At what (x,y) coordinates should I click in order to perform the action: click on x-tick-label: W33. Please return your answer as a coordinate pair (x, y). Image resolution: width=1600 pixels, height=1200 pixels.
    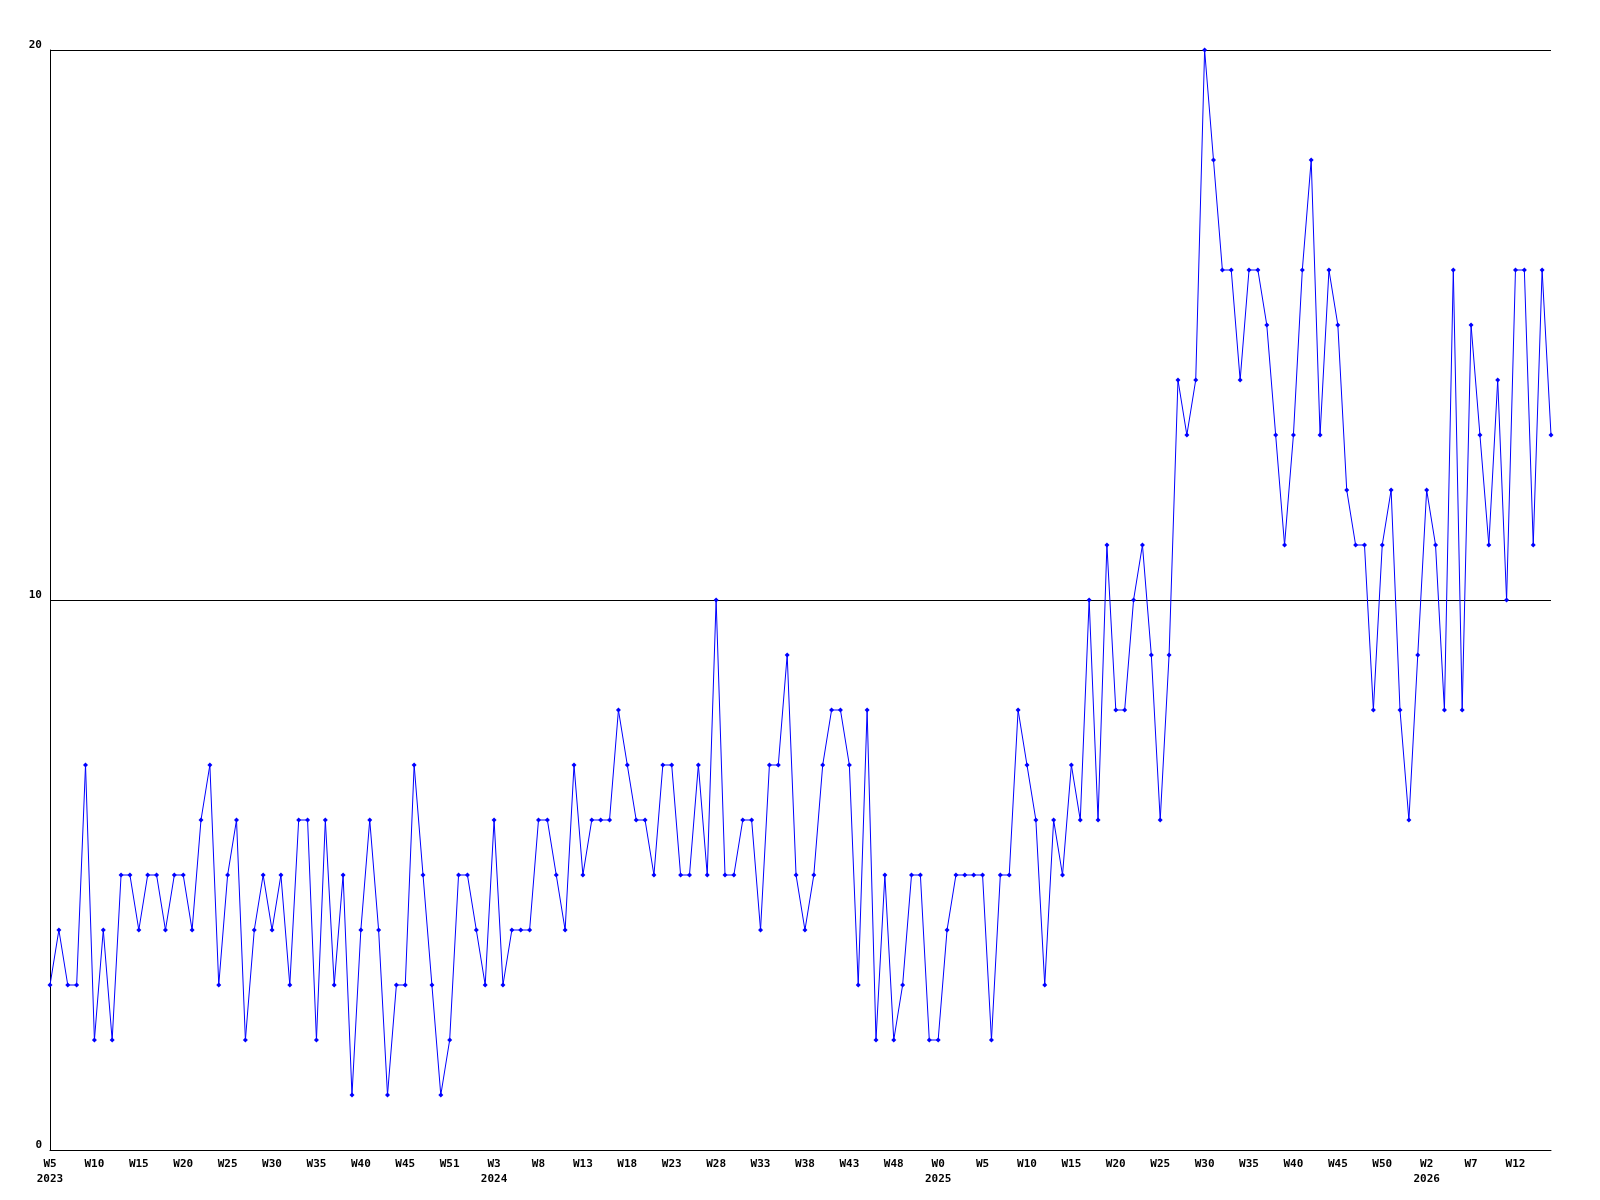
    Looking at the image, I should click on (760, 1163).